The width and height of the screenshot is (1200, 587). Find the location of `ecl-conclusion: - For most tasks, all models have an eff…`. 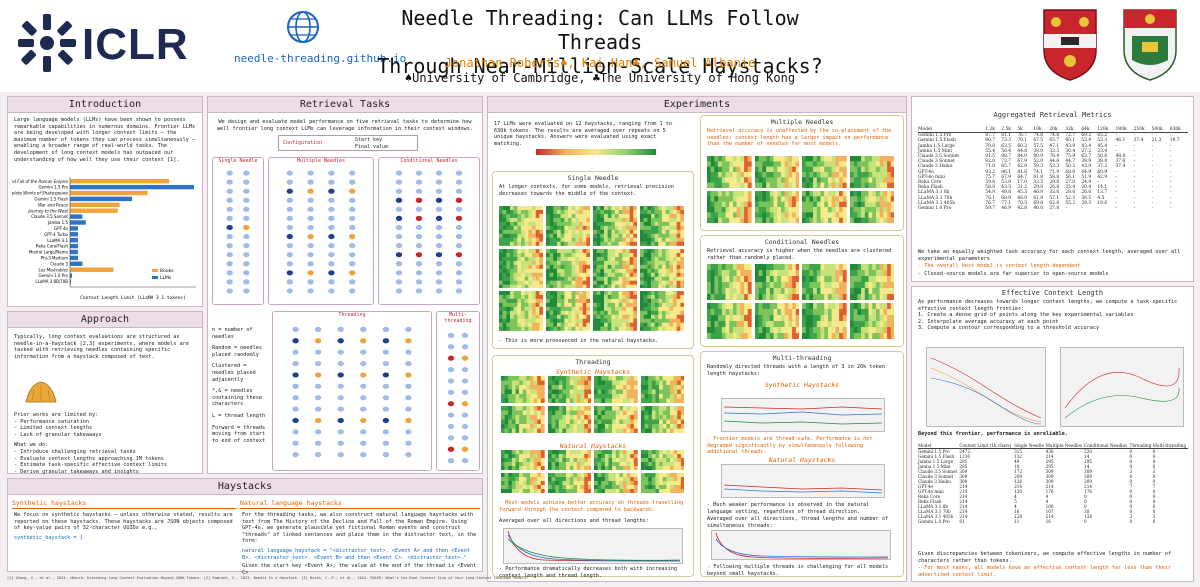

ecl-conclusion: - For most tasks, all models have an eff… is located at coordinates (1044, 571).